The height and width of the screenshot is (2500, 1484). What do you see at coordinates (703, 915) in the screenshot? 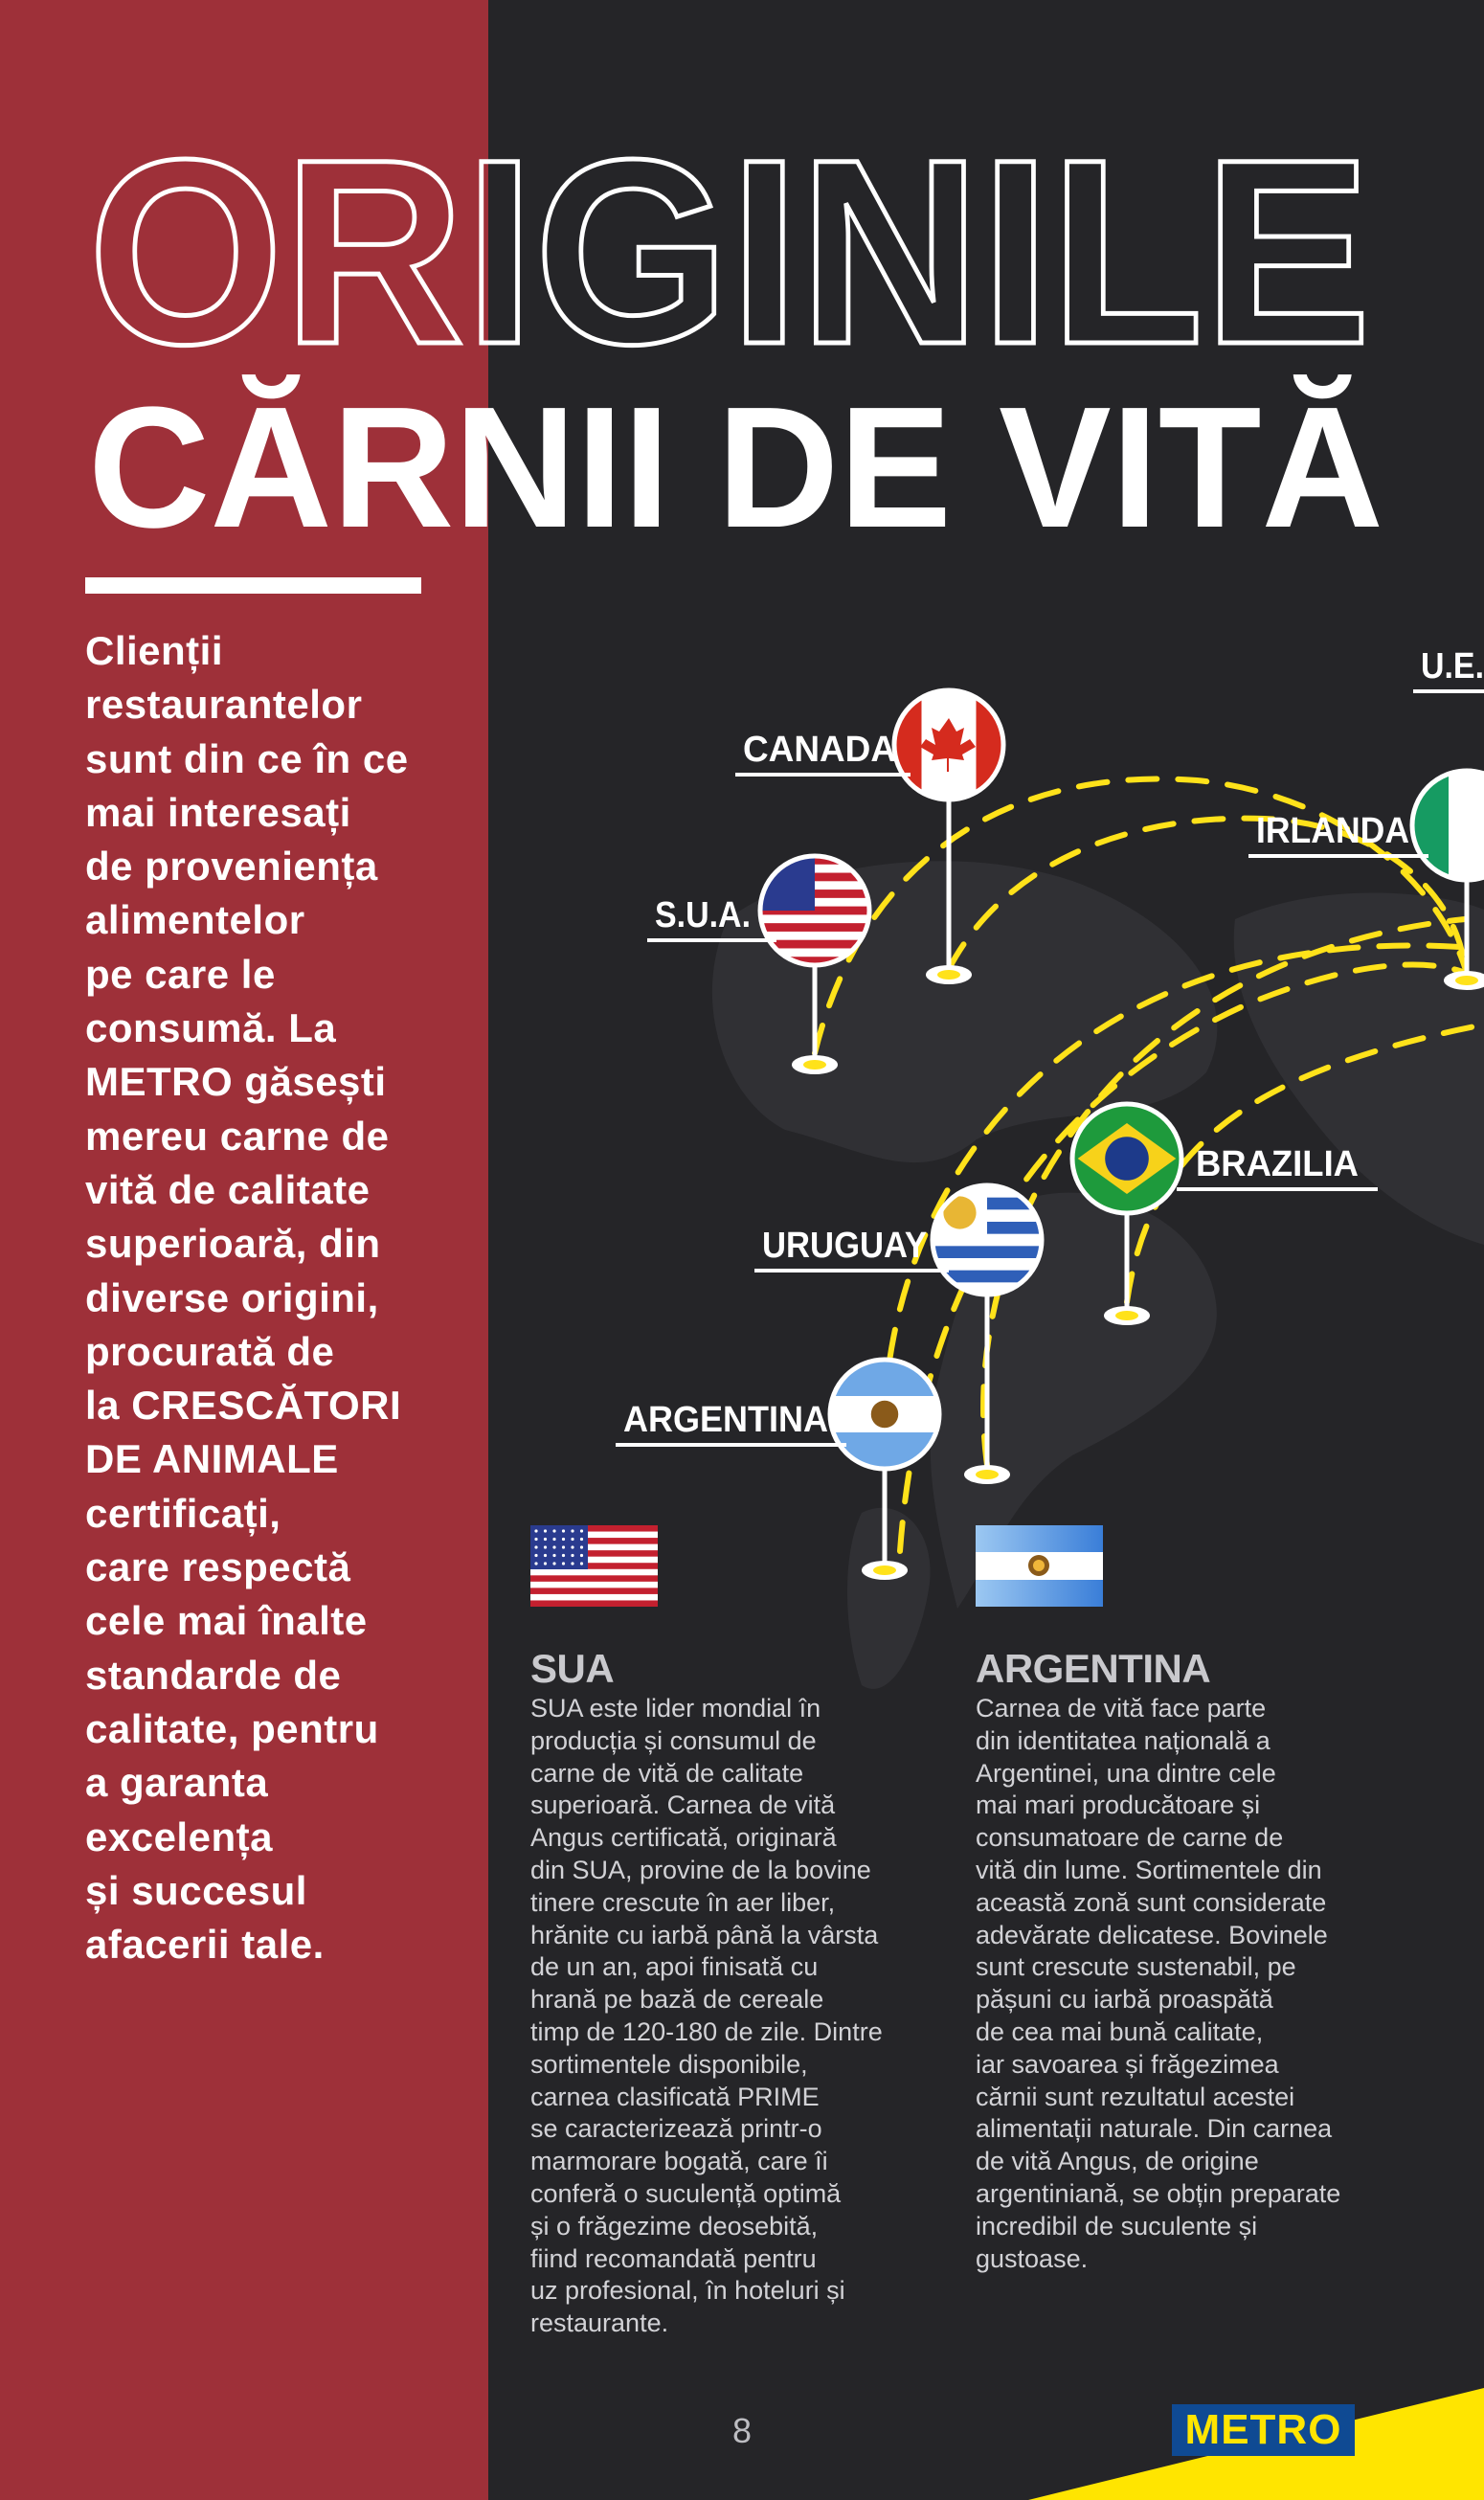
I see `pin-label: S.U.A.` at bounding box center [703, 915].